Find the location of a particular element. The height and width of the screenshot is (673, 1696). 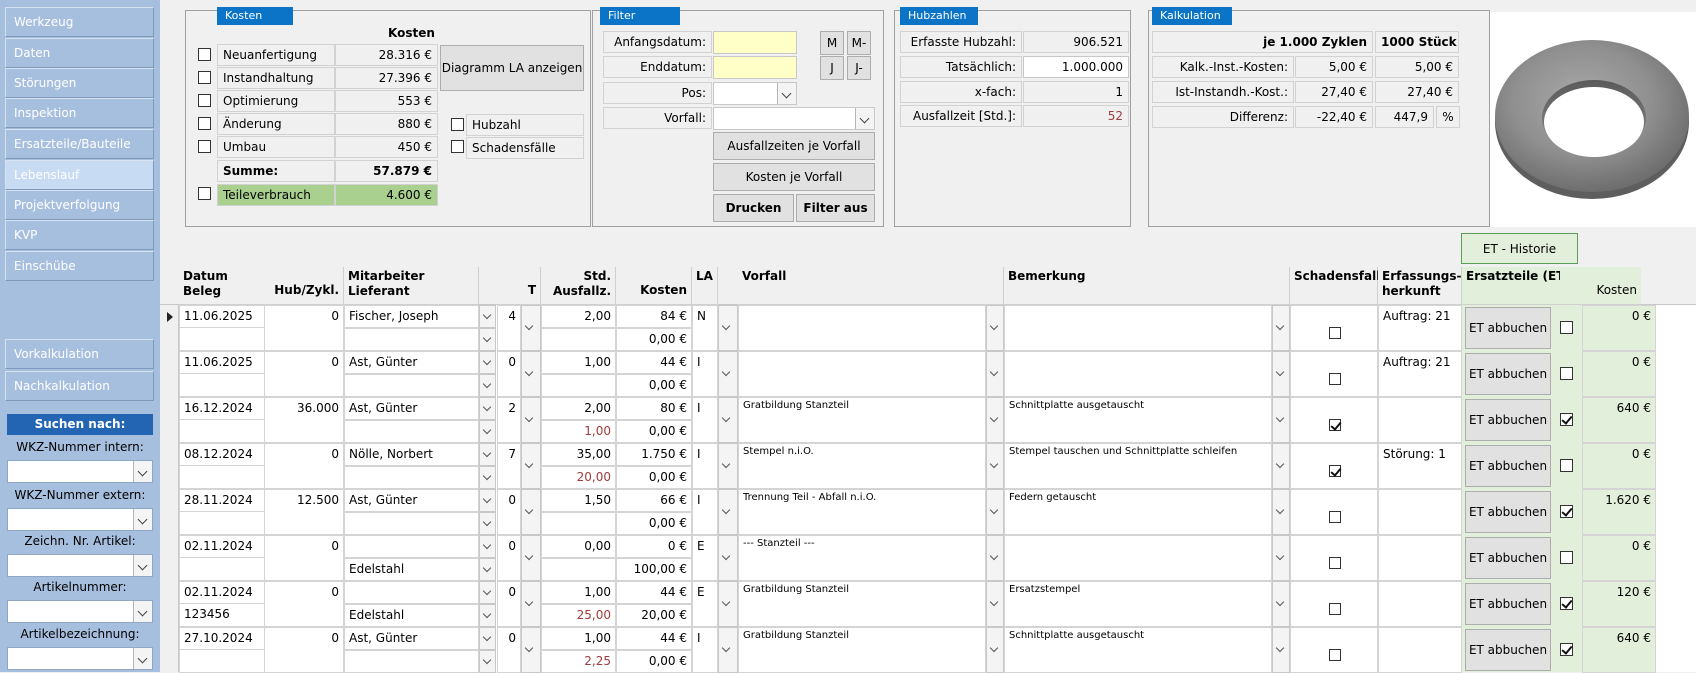

bemerkung-cell: Ersatzstempel is located at coordinates (1138, 604).